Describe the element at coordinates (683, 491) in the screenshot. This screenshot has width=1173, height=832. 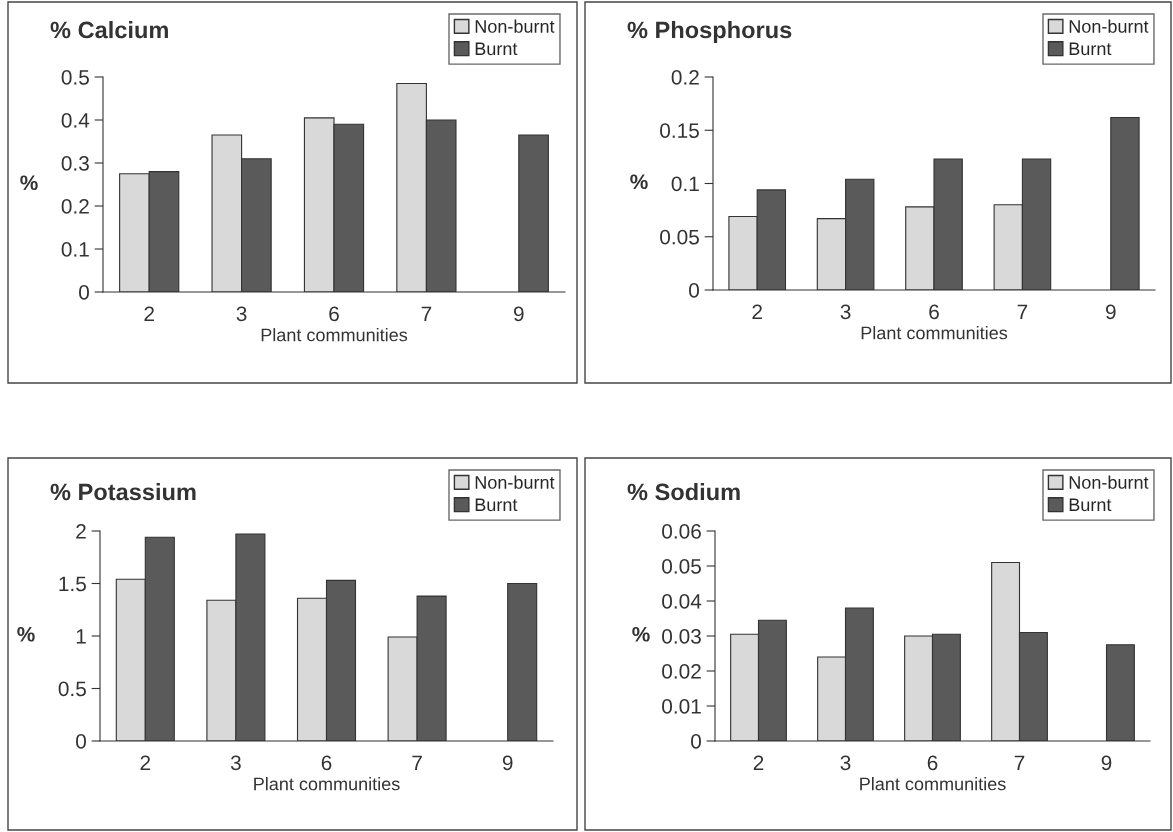
I see `chart-title: % Sodium` at that location.